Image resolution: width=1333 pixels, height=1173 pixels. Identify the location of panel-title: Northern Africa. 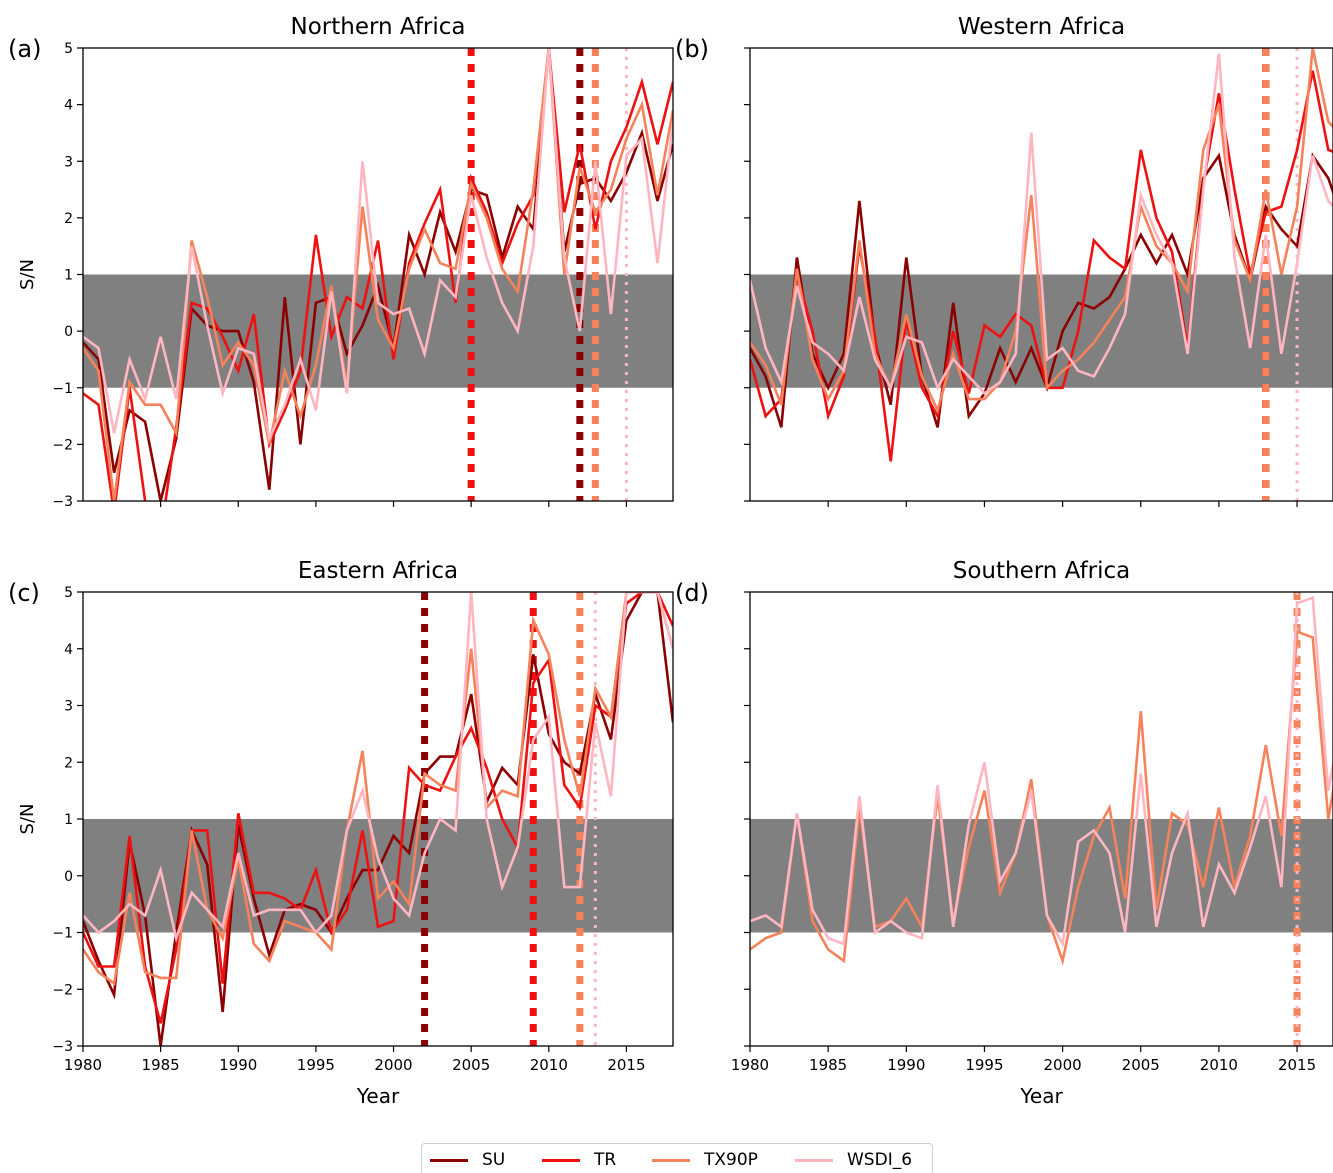
(377, 27).